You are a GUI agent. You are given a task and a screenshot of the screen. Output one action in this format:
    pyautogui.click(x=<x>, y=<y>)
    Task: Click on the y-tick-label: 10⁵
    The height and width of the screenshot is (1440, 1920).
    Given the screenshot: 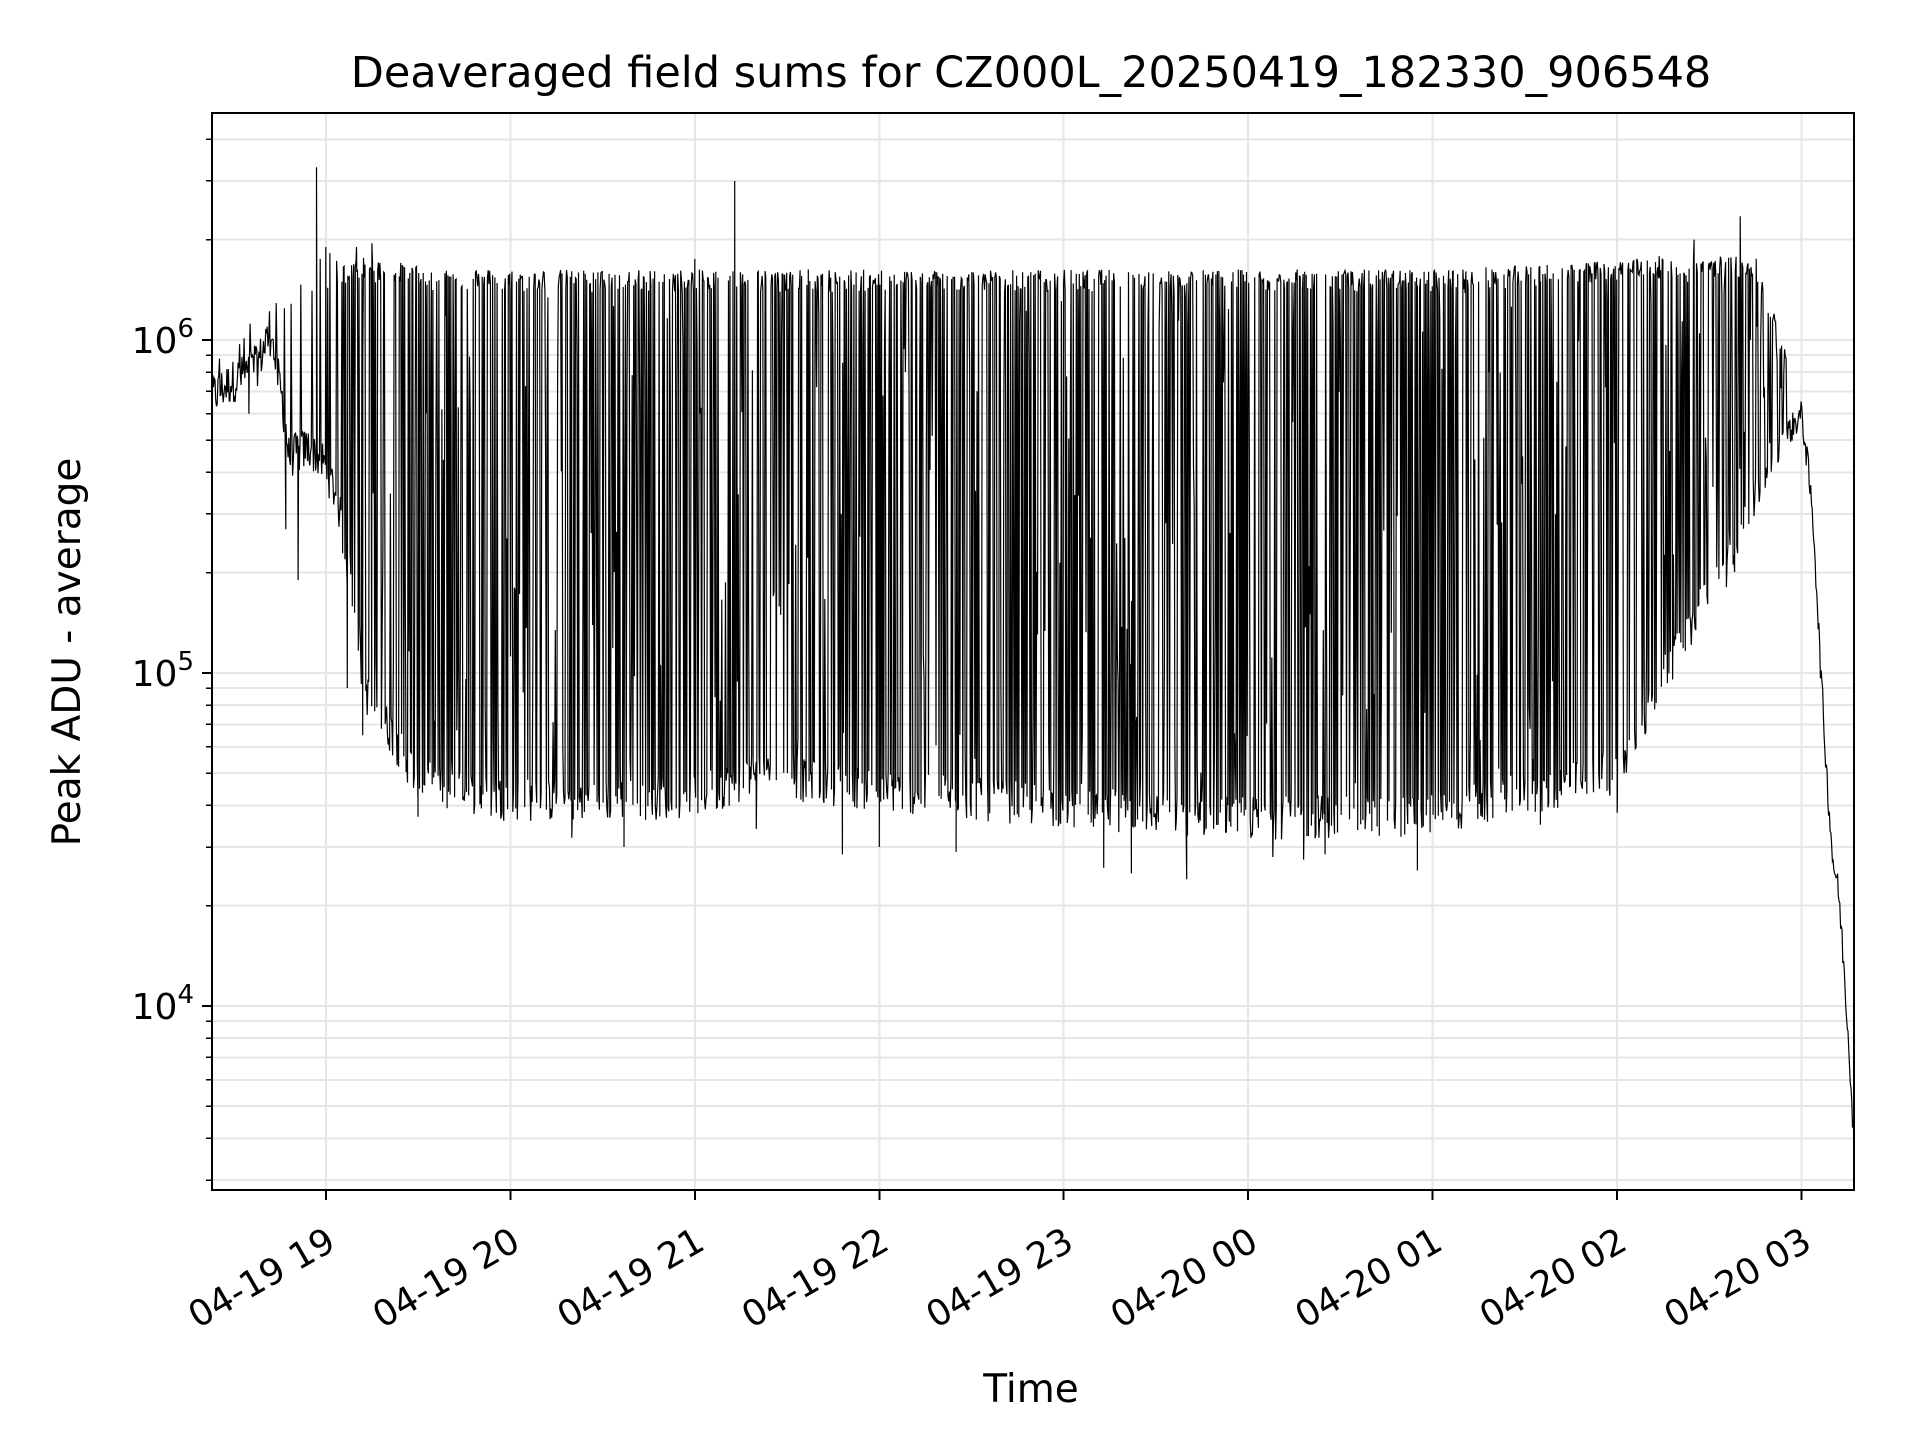 What is the action you would take?
    pyautogui.click(x=163, y=671)
    